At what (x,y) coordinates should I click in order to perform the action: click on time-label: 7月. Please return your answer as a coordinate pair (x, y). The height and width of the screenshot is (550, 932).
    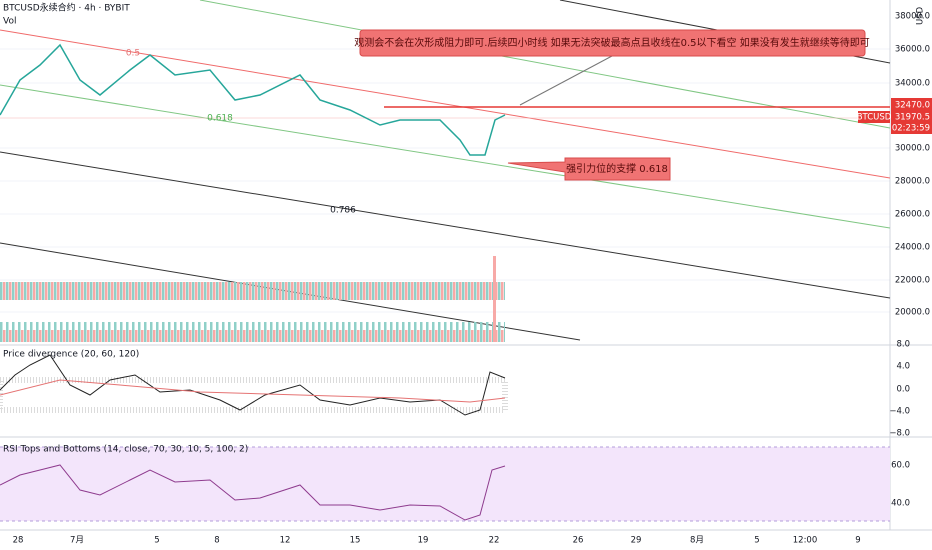
    Looking at the image, I should click on (77, 541).